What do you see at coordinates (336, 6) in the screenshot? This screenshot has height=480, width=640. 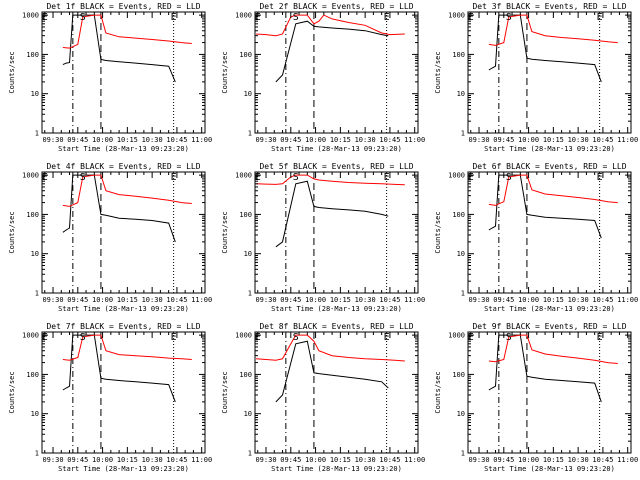 I see `panel-title: Det 2f BLACK = Events, RED = LLD` at bounding box center [336, 6].